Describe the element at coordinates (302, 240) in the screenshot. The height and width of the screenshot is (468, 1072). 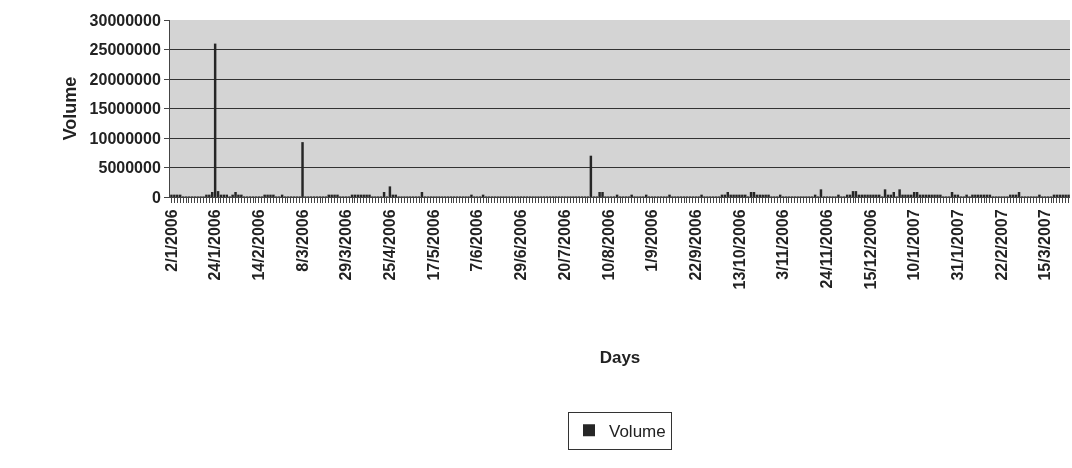
I see `x-tick-label: 8/3/2006` at that location.